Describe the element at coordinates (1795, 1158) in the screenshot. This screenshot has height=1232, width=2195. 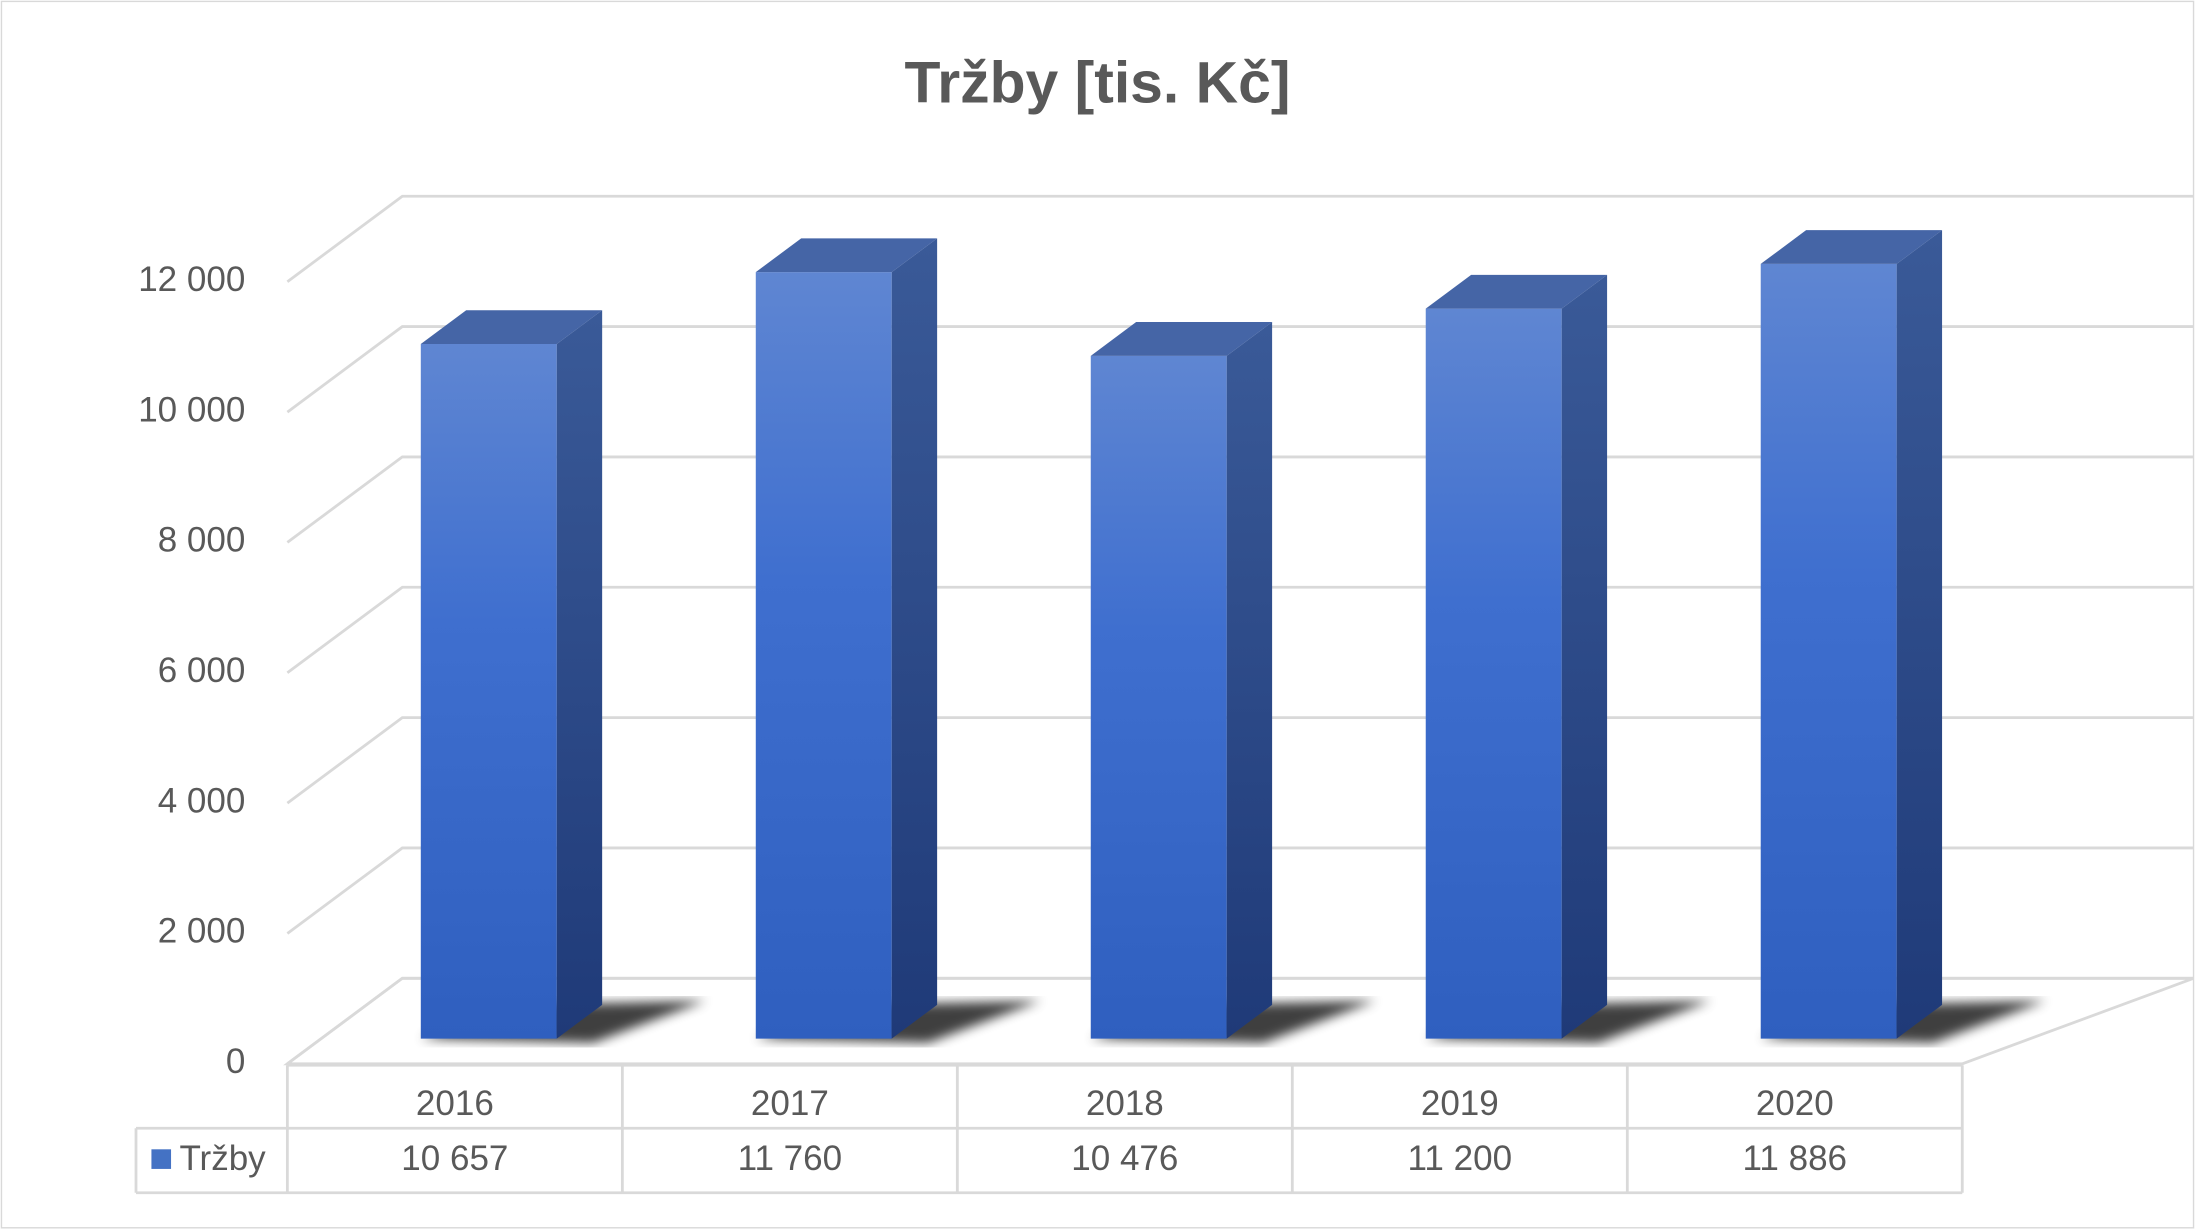
I see `table-value: 11 886` at that location.